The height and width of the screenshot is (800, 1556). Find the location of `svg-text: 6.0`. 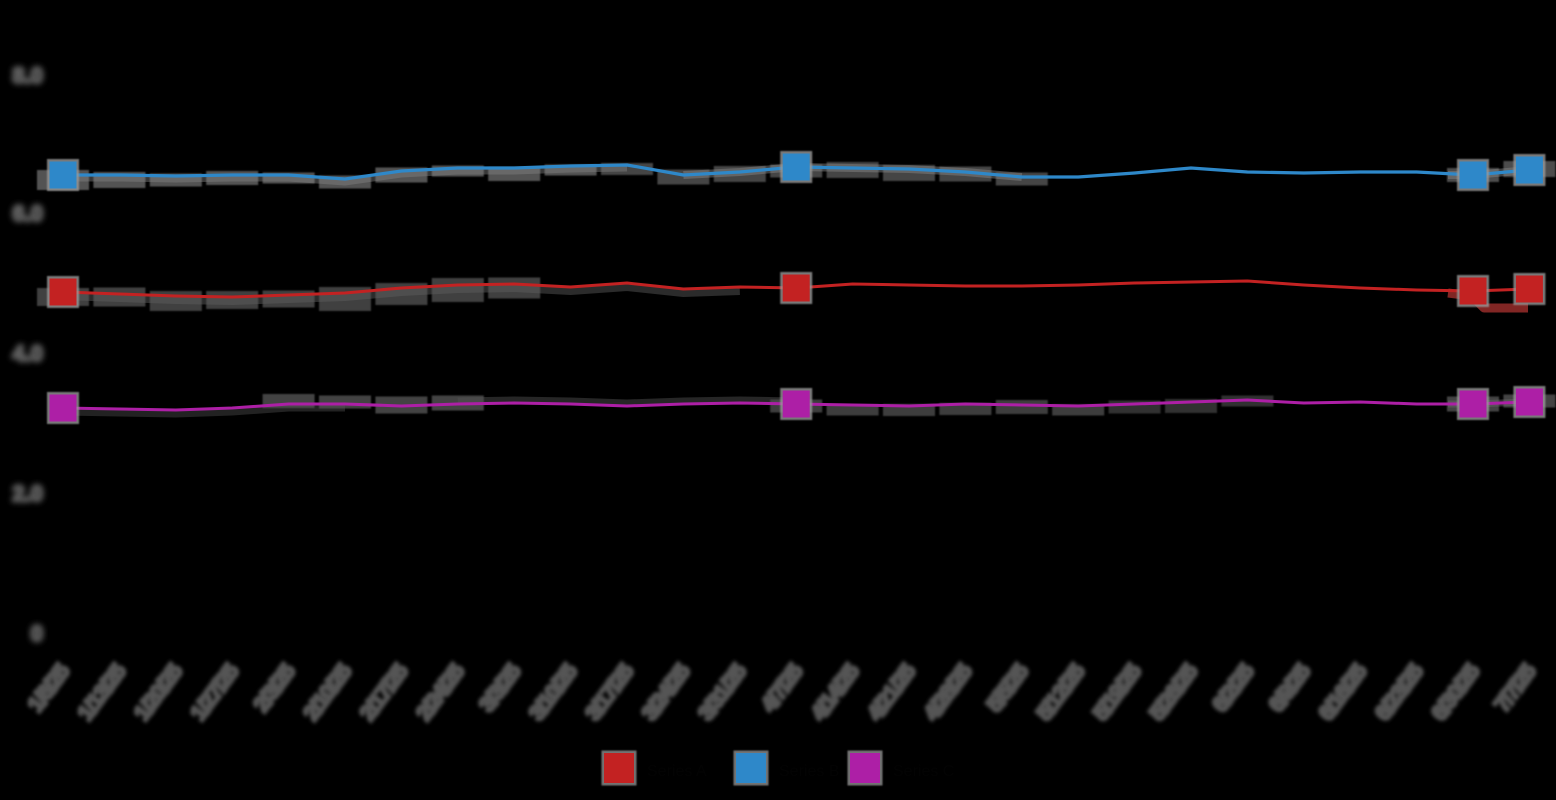

svg-text: 6.0 is located at coordinates (27, 213).